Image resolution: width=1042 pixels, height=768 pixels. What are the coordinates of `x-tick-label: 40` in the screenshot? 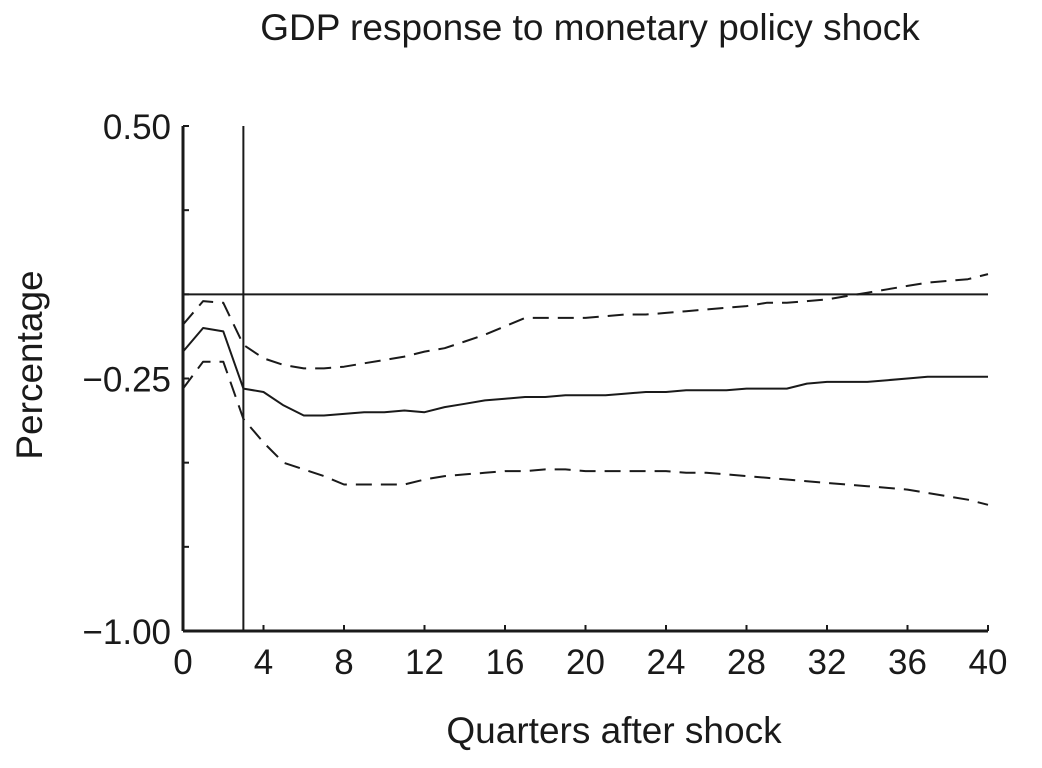 It's located at (988, 662).